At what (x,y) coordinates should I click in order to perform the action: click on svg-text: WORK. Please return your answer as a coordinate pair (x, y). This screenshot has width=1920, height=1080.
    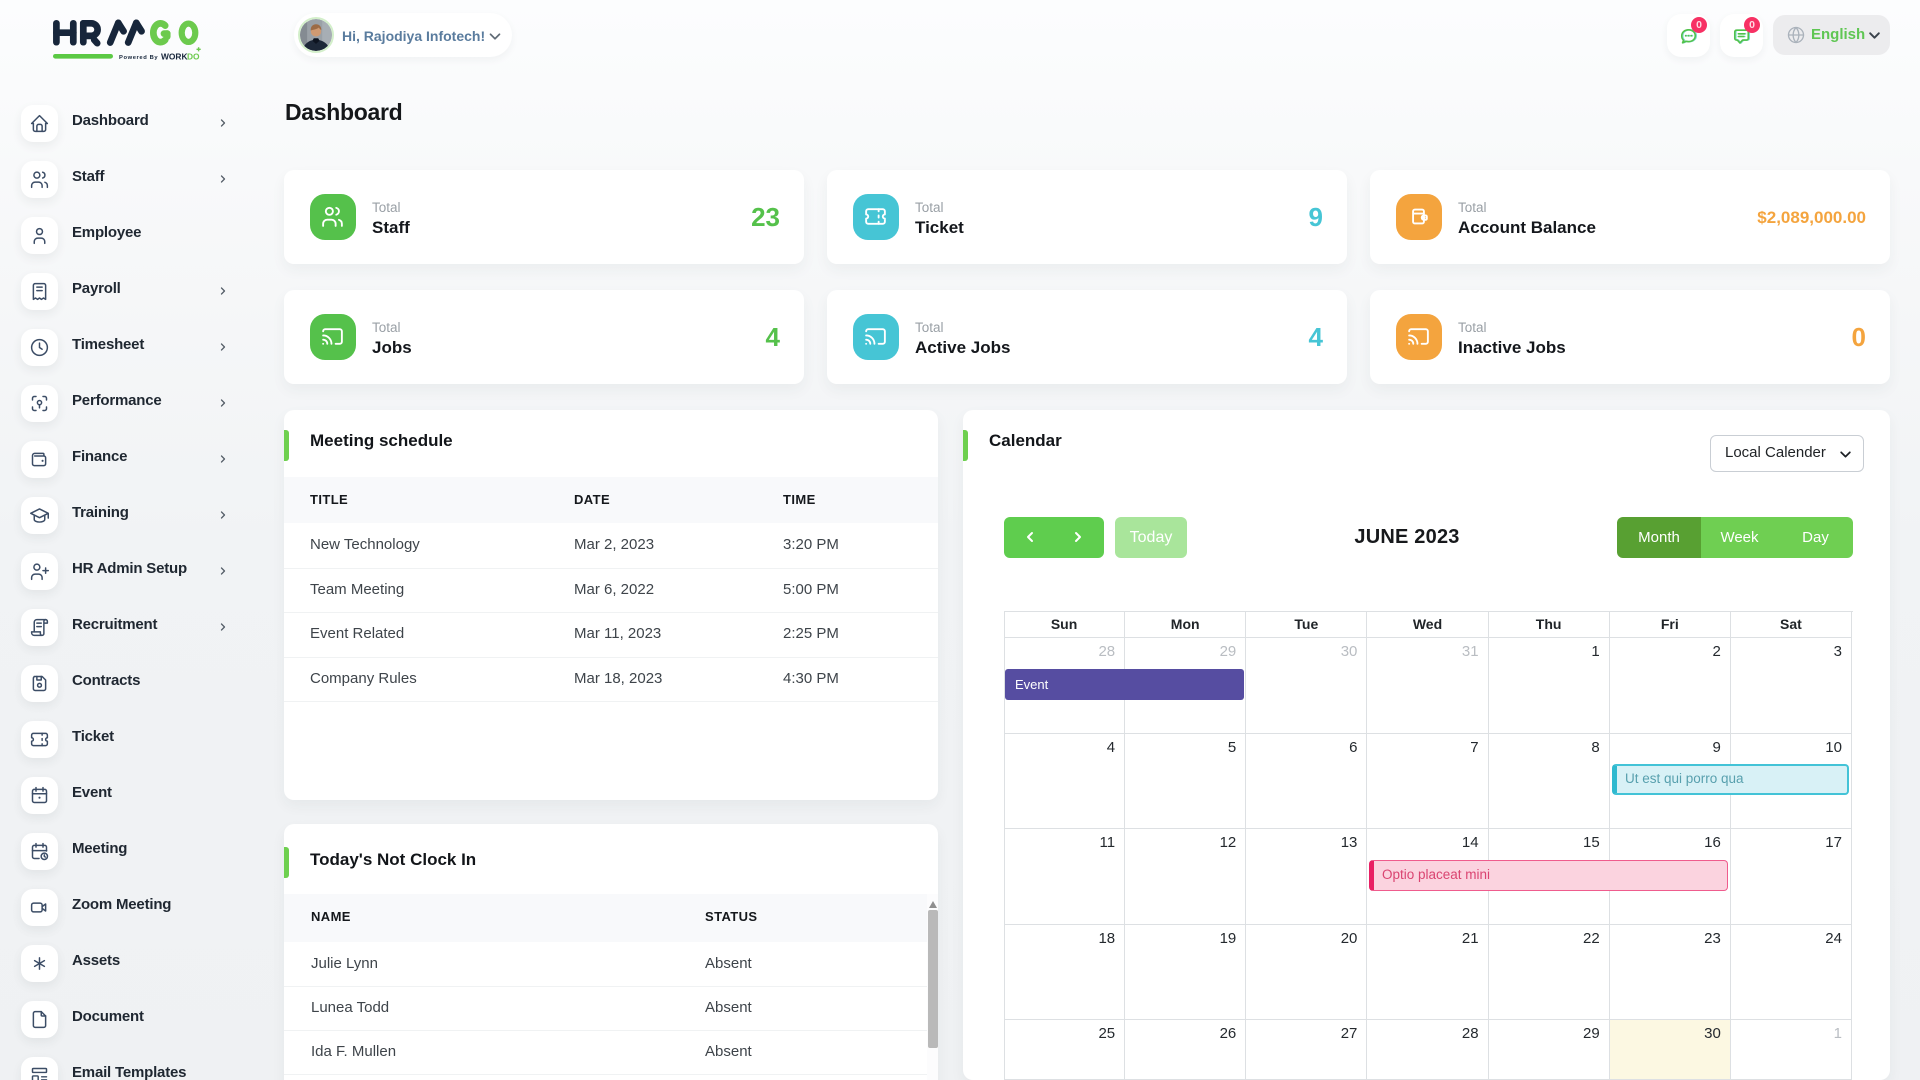
    Looking at the image, I should click on (174, 57).